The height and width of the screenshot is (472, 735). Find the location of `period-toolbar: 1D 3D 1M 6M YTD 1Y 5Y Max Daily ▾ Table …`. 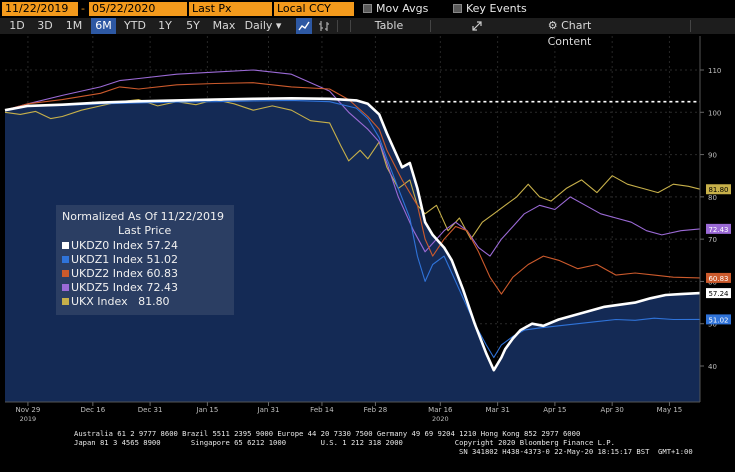

period-toolbar: 1D 3D 1M 6M YTD 1Y 5Y Max Daily ▾ Table … is located at coordinates (367, 33).